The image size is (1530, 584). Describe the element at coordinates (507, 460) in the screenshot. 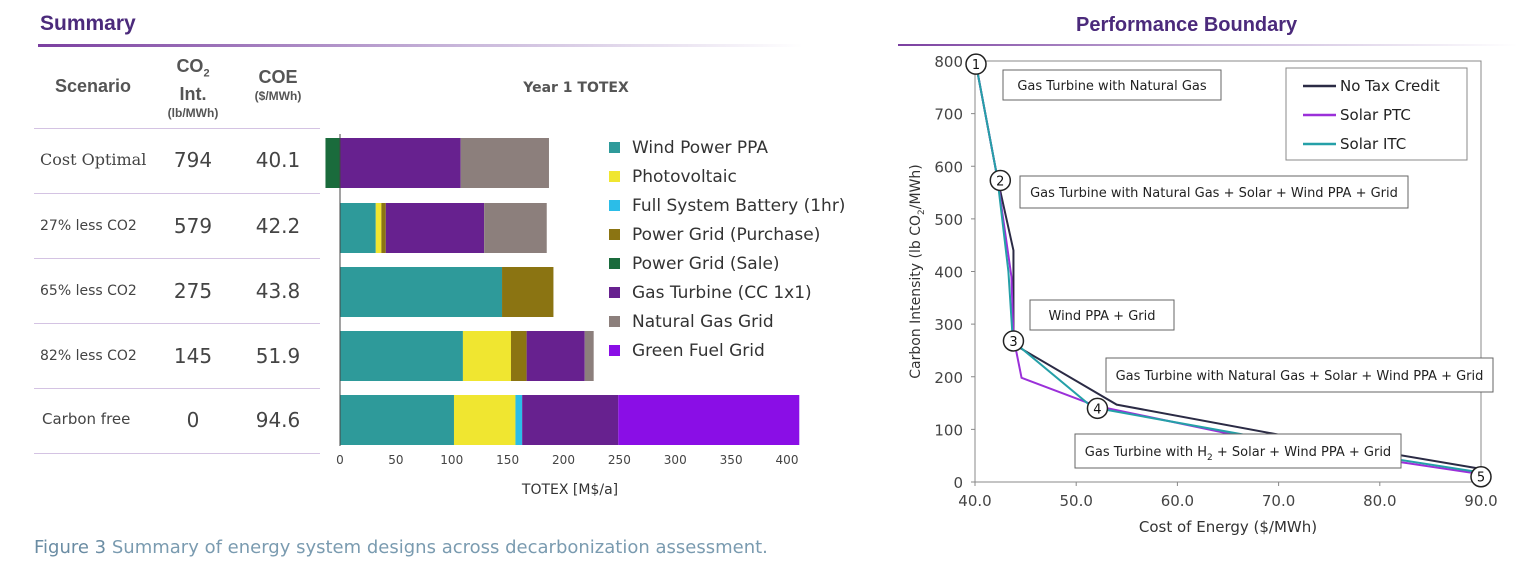

I see `x-tick-label: 150` at that location.